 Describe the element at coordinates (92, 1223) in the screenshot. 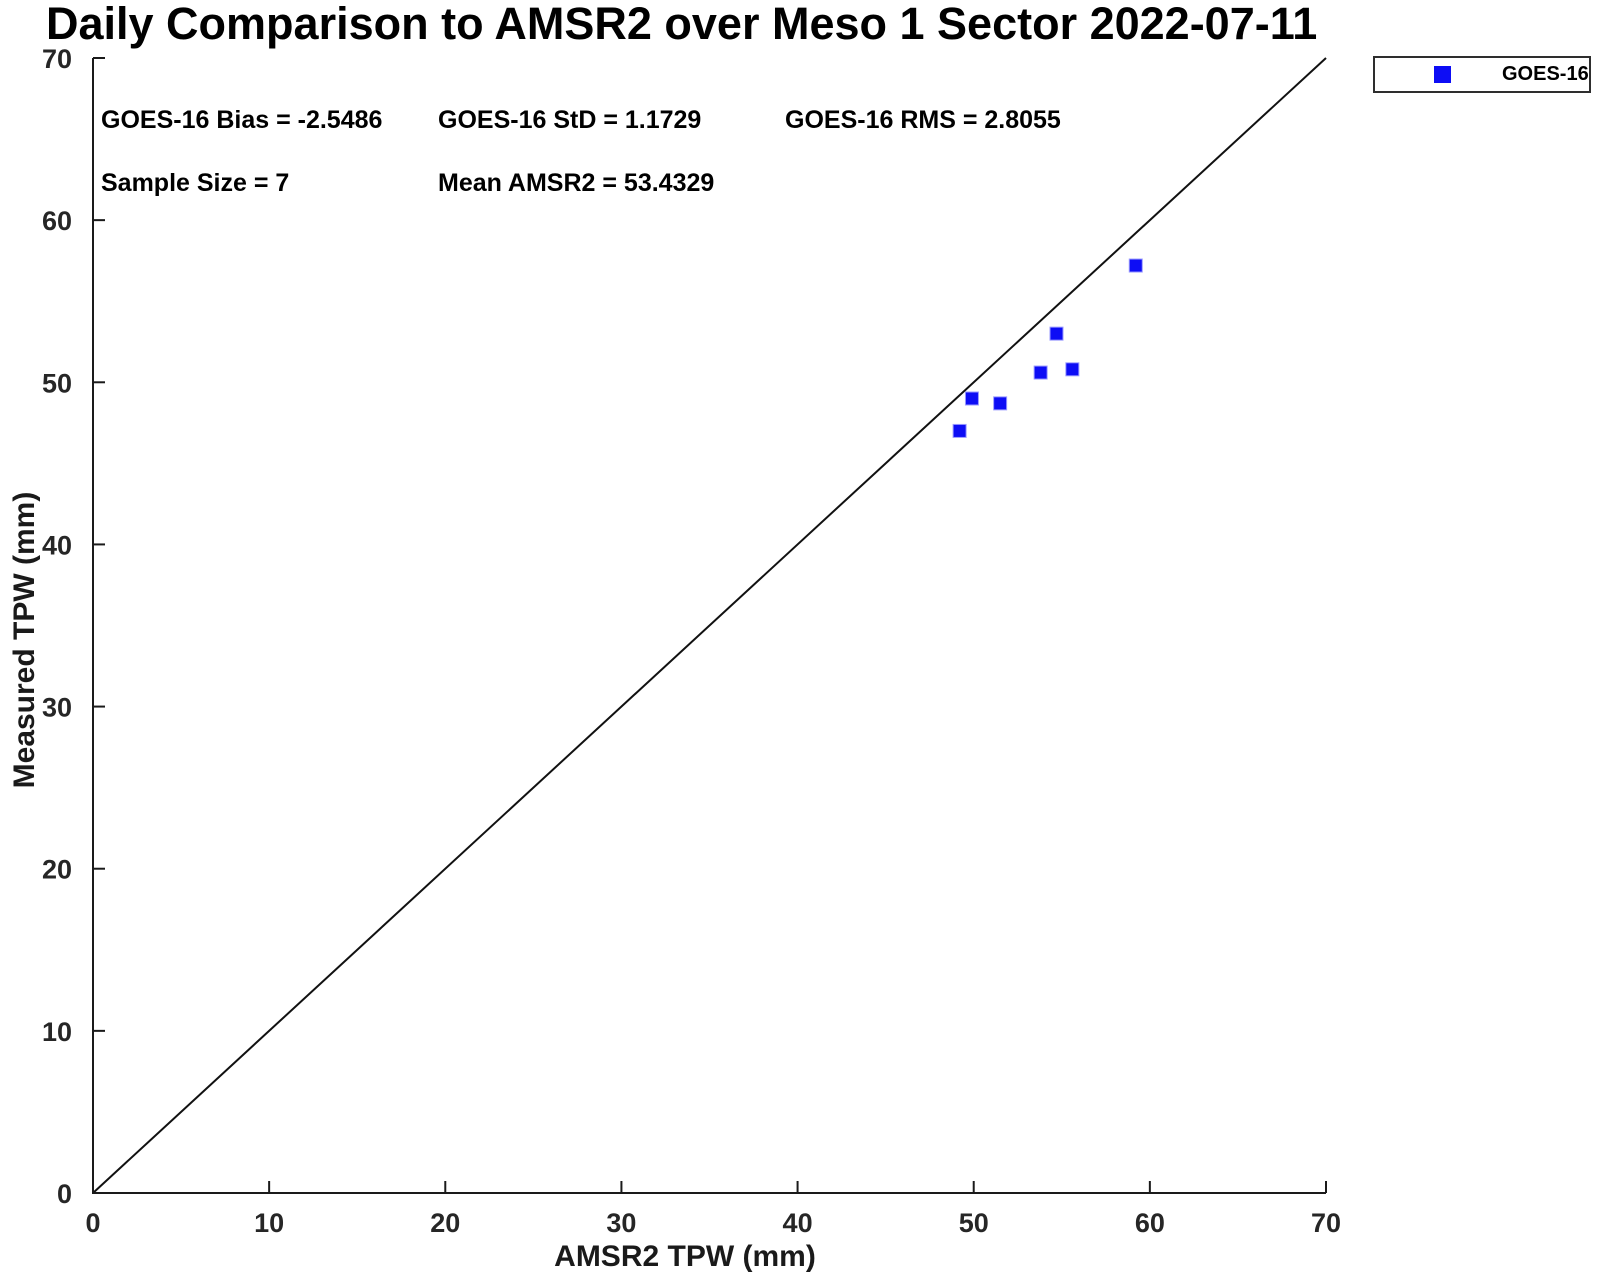

I see `x-tick-label: 0` at that location.